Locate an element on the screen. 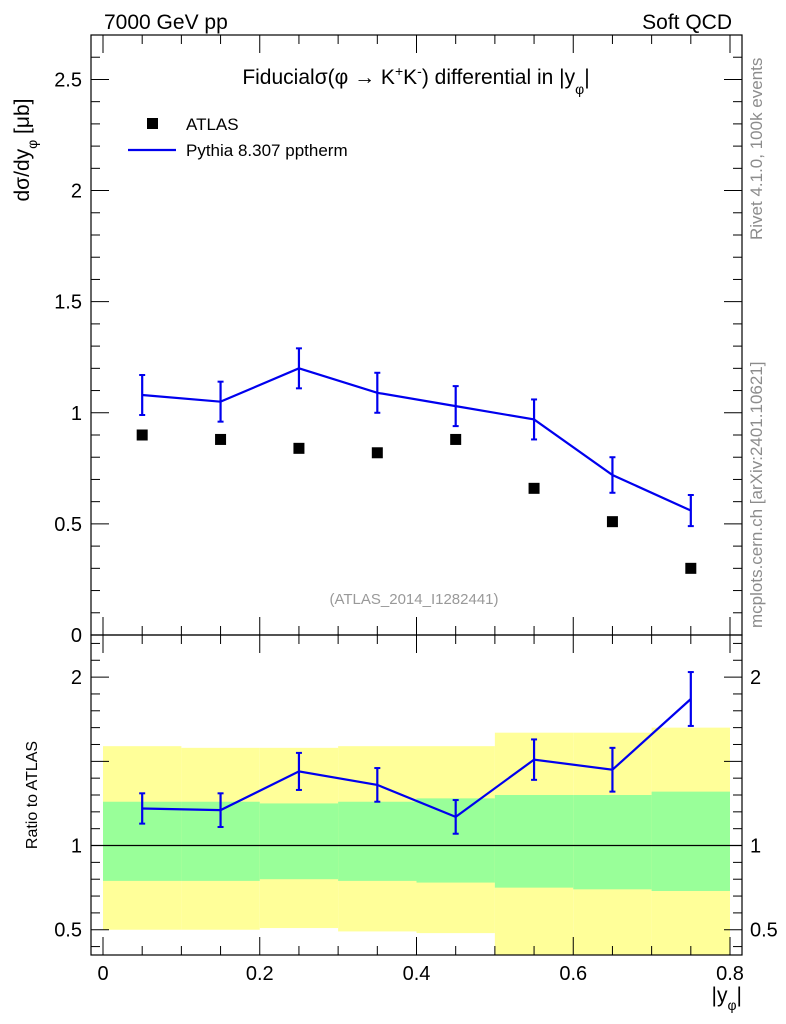 The image size is (786, 1024). main-y-tick-label-0: 0 is located at coordinates (76, 636).